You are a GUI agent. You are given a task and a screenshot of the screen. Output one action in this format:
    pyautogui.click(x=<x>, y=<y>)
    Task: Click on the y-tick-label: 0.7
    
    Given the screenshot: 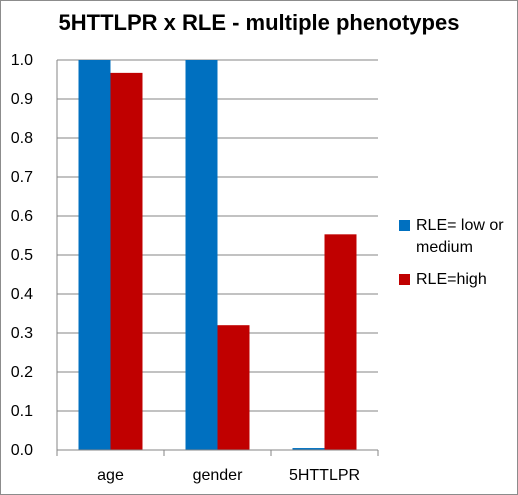 What is the action you would take?
    pyautogui.click(x=22, y=177)
    